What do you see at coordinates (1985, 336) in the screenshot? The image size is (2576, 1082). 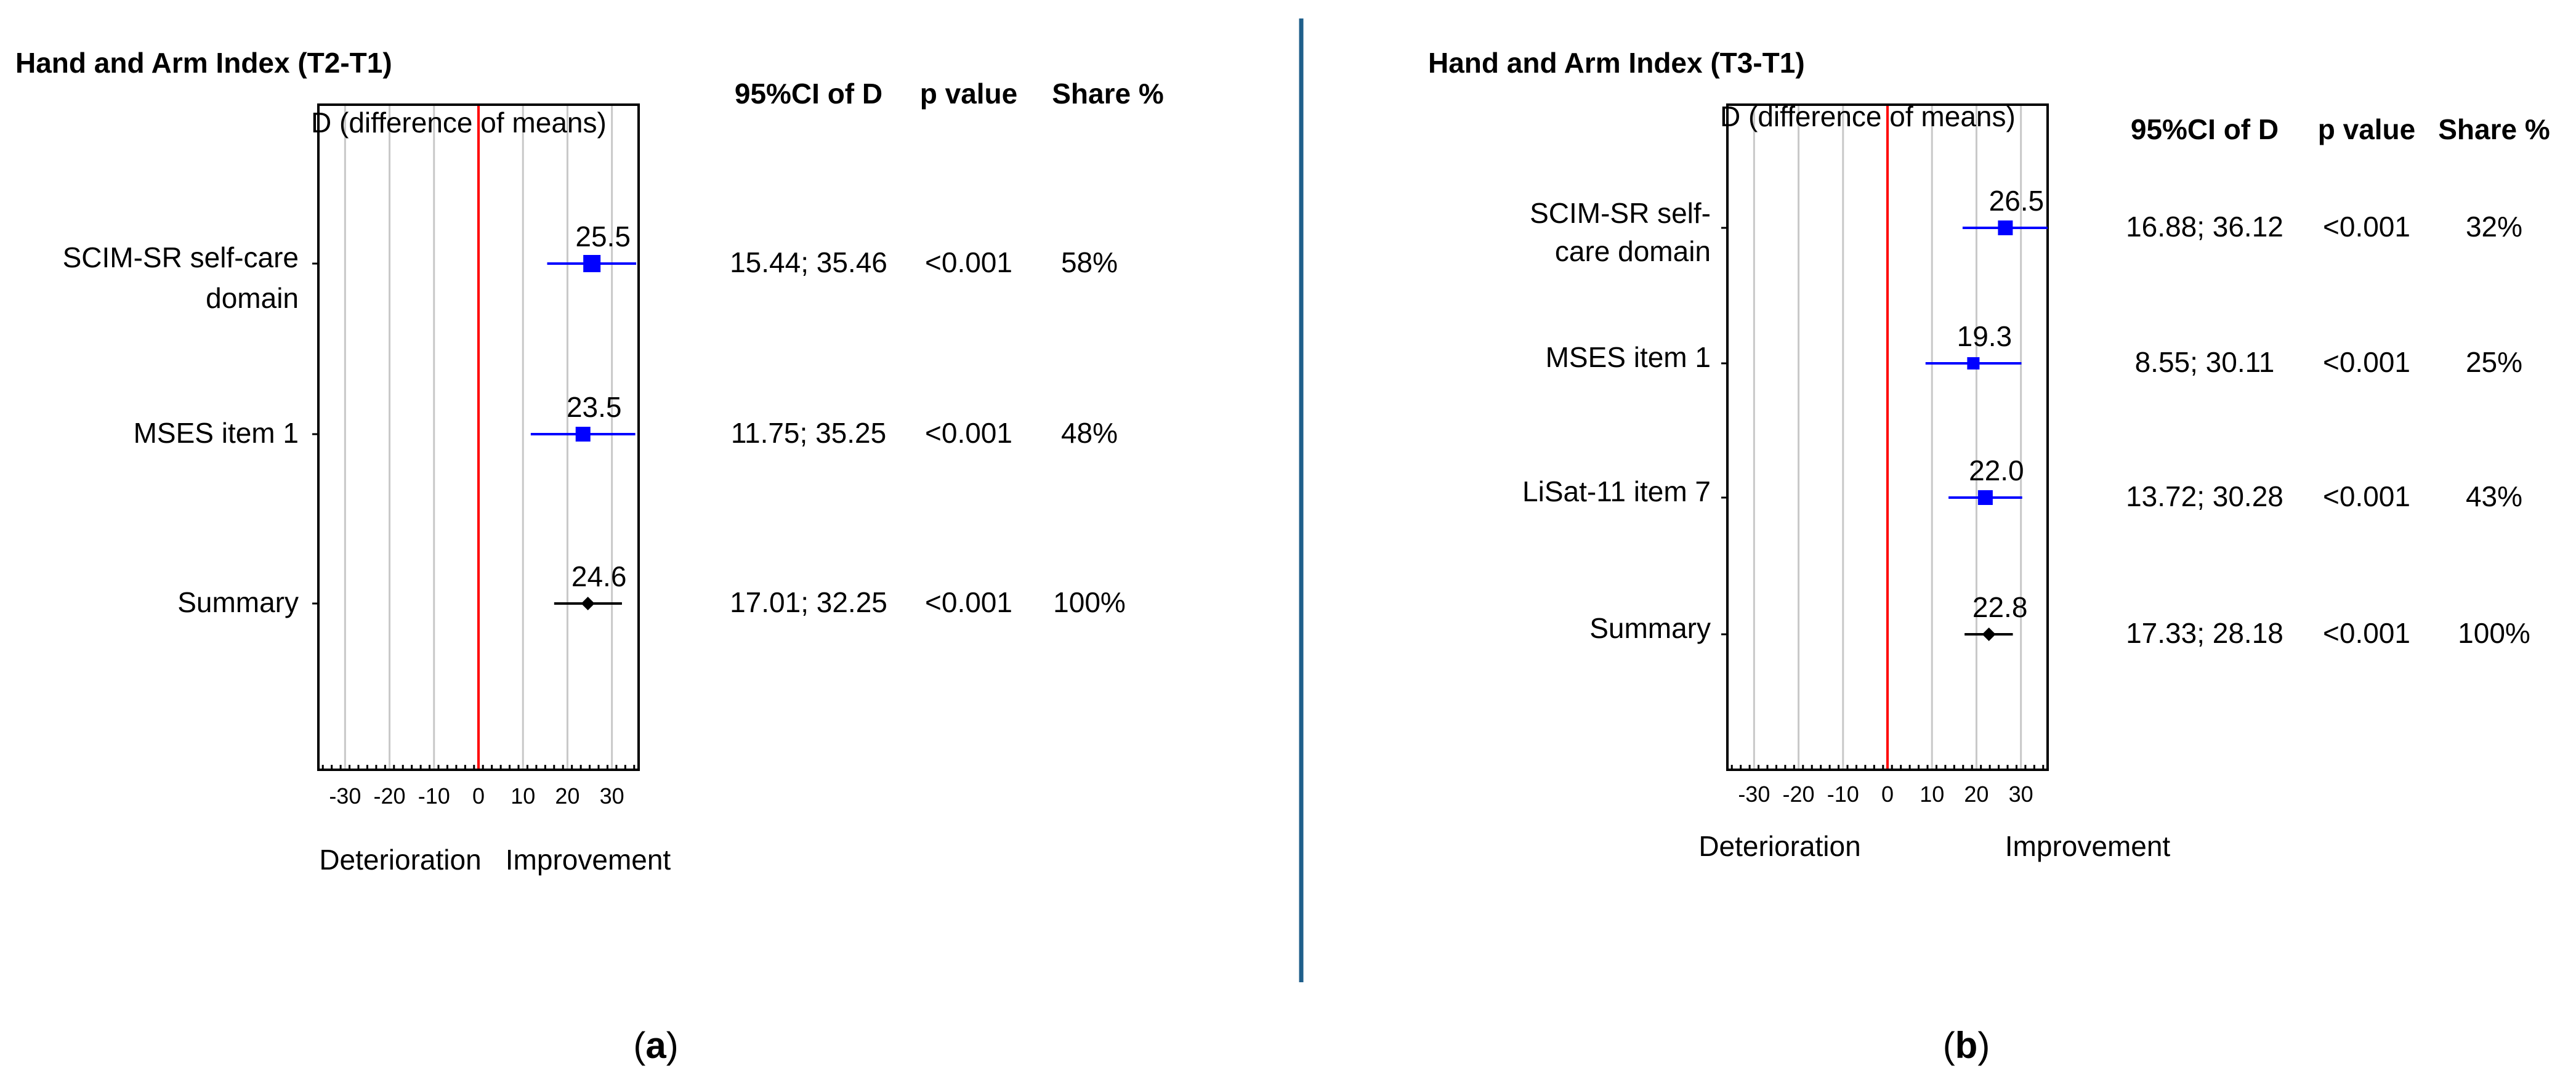 I see `data-label: 19.3` at bounding box center [1985, 336].